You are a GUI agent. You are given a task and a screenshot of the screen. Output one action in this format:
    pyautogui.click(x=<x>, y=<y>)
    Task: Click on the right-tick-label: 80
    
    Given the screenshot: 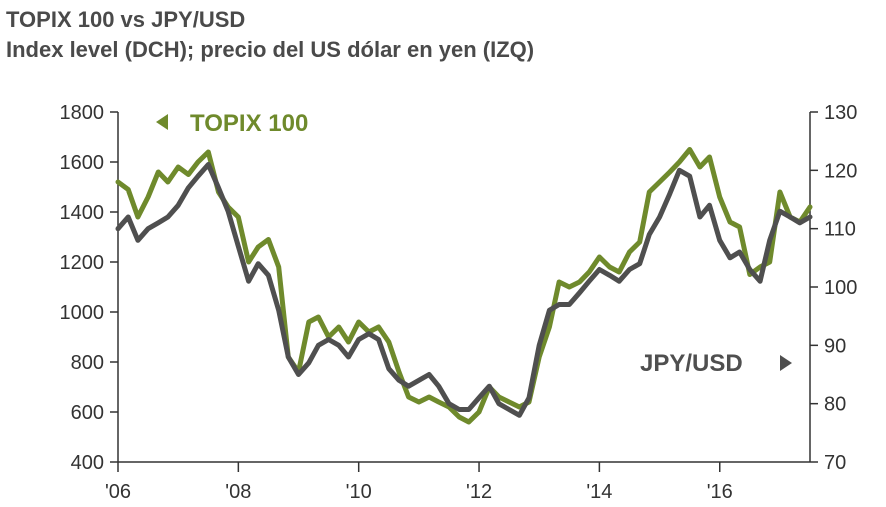 What is the action you would take?
    pyautogui.click(x=835, y=405)
    